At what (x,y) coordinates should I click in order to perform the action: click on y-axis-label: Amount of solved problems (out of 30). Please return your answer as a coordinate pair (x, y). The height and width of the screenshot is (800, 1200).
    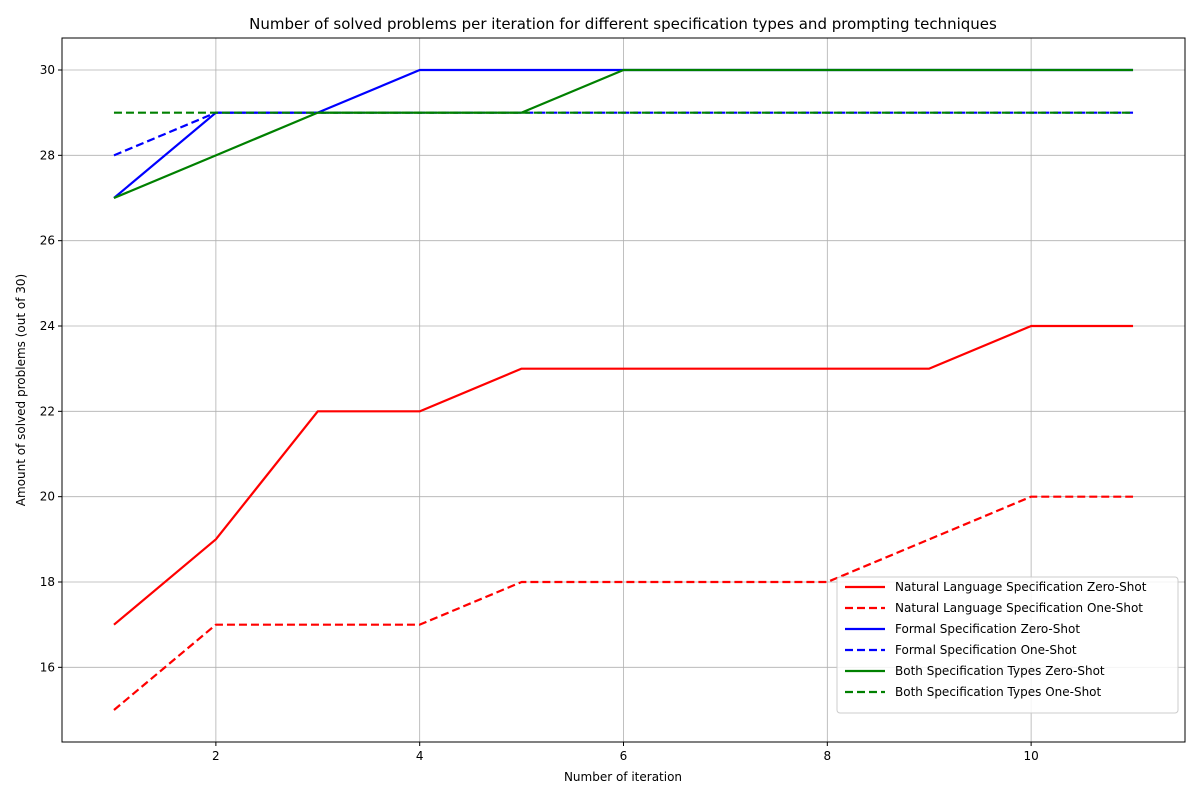
    Looking at the image, I should click on (21, 390).